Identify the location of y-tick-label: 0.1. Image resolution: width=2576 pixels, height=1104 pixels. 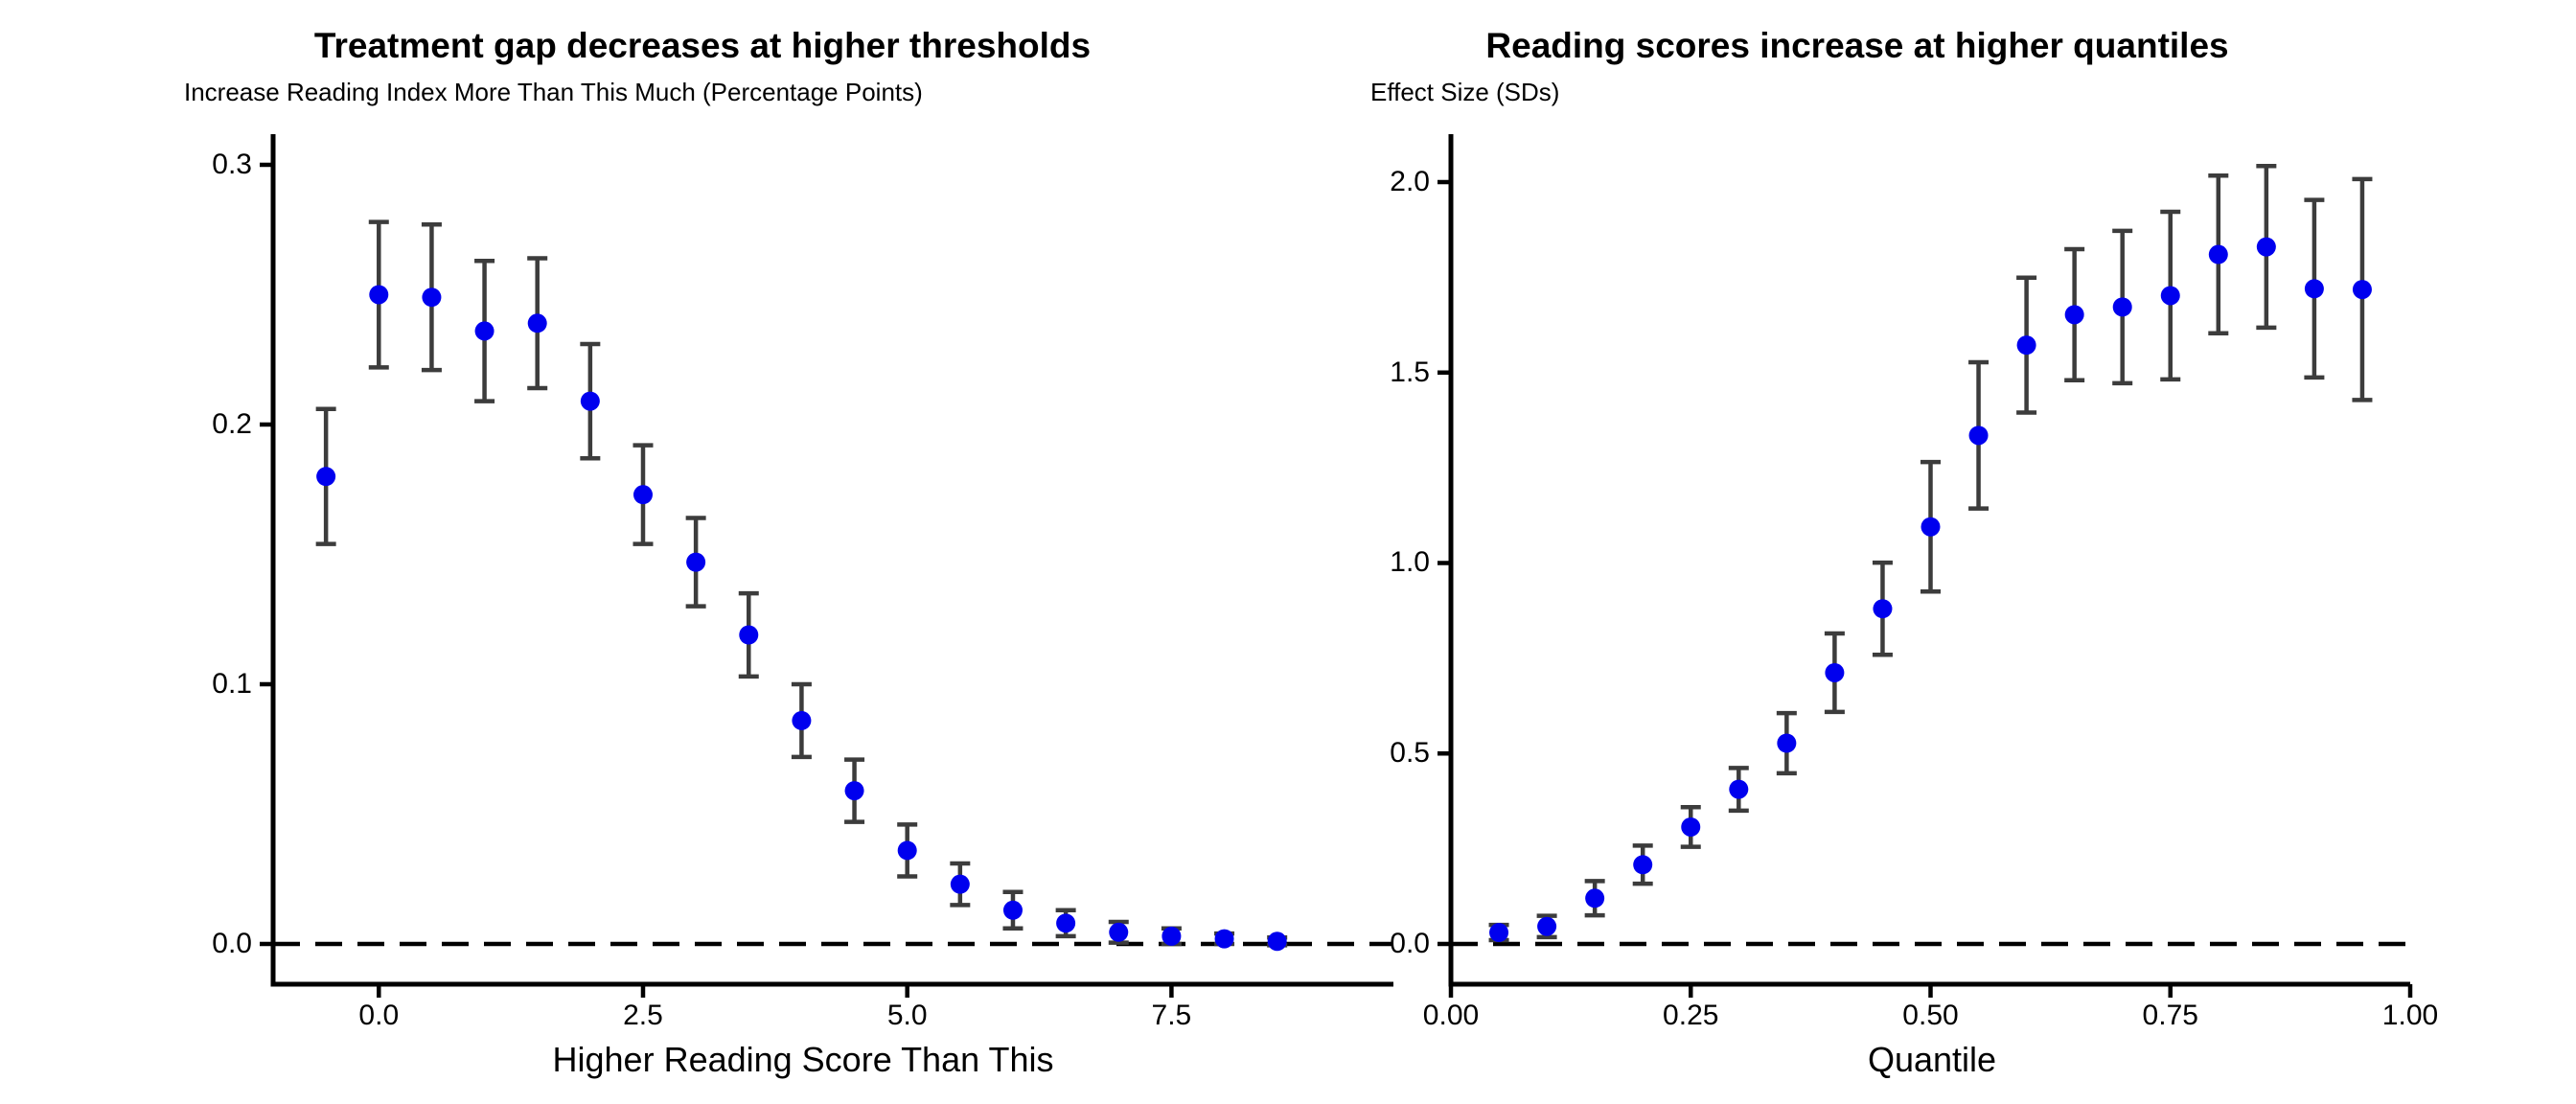
(232, 683).